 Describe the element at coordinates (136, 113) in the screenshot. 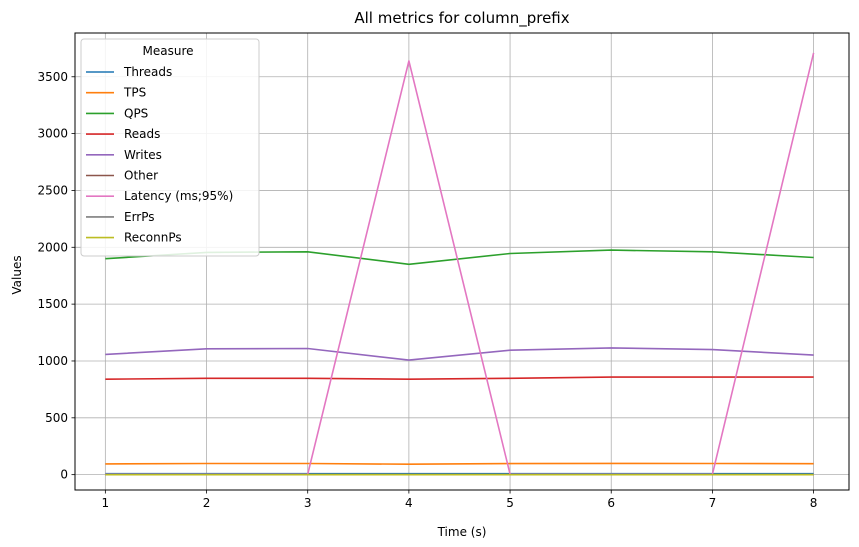

I see `legend-entry: QPS` at that location.